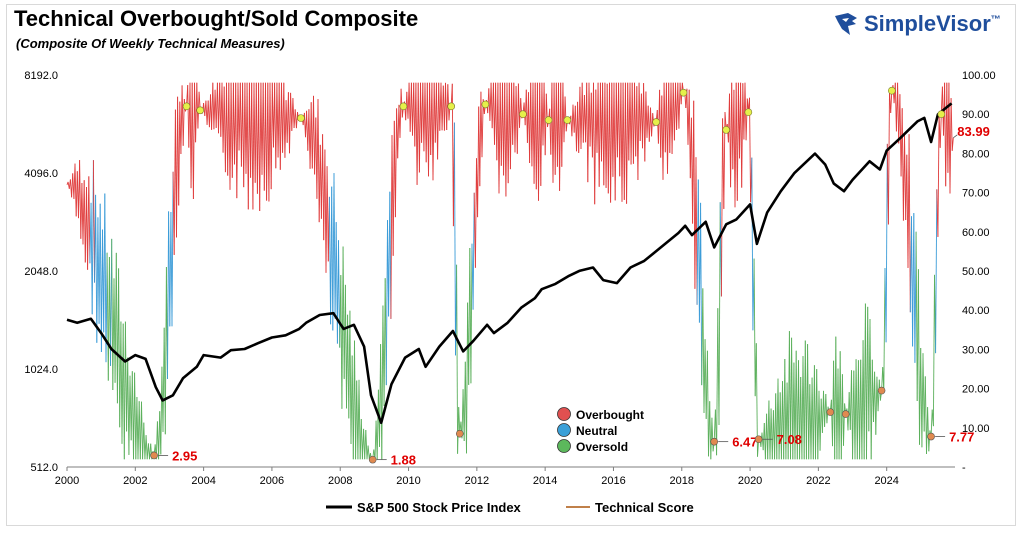 The image size is (1024, 533). What do you see at coordinates (41, 76) in the screenshot?
I see `left-tick-label: 8192.0` at bounding box center [41, 76].